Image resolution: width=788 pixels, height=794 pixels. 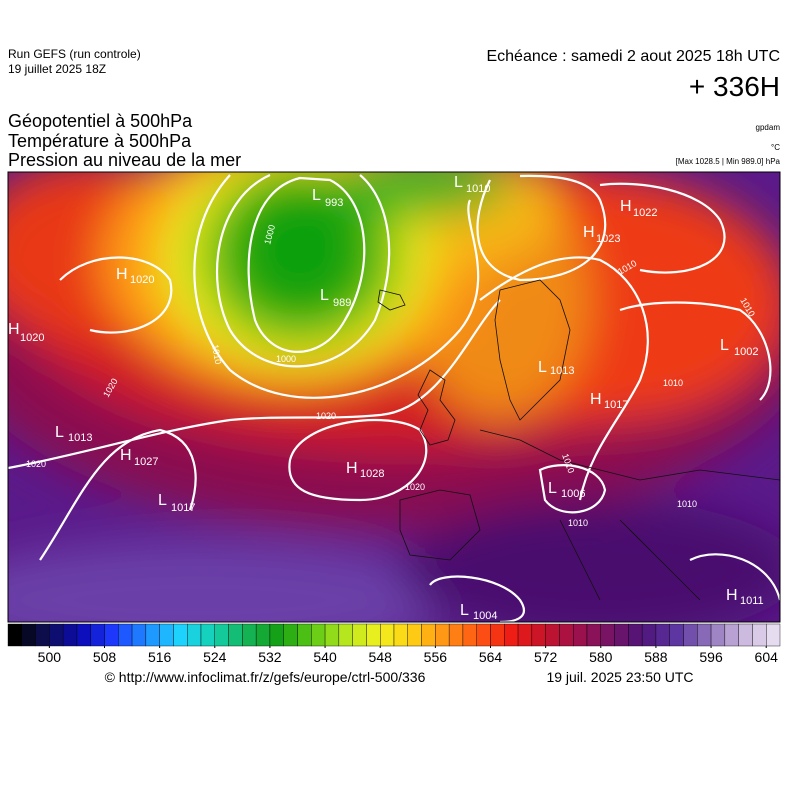 I want to click on colorbar-tick-label: 508, so click(x=105, y=657).